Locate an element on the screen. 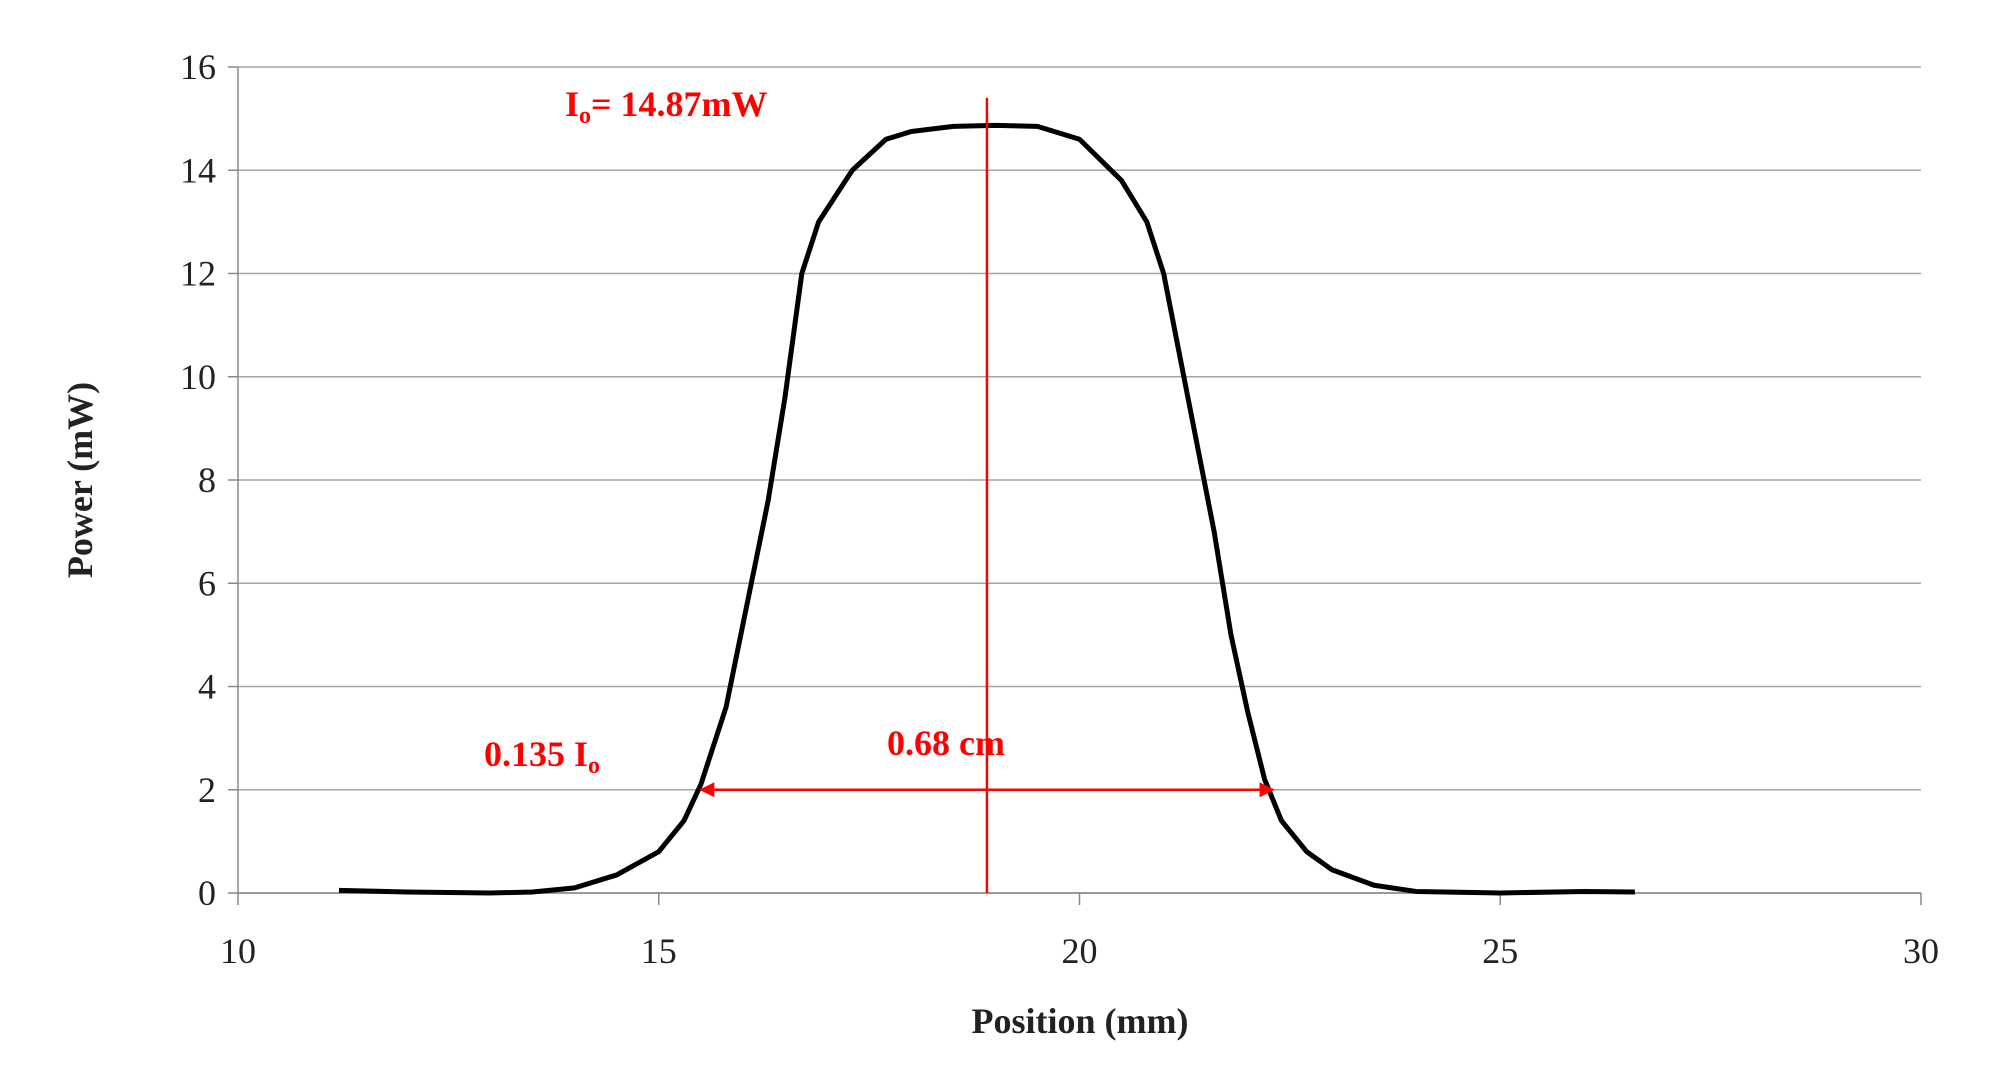 The width and height of the screenshot is (1992, 1074). x-axis-title: Position (mm) is located at coordinates (1080, 1021).